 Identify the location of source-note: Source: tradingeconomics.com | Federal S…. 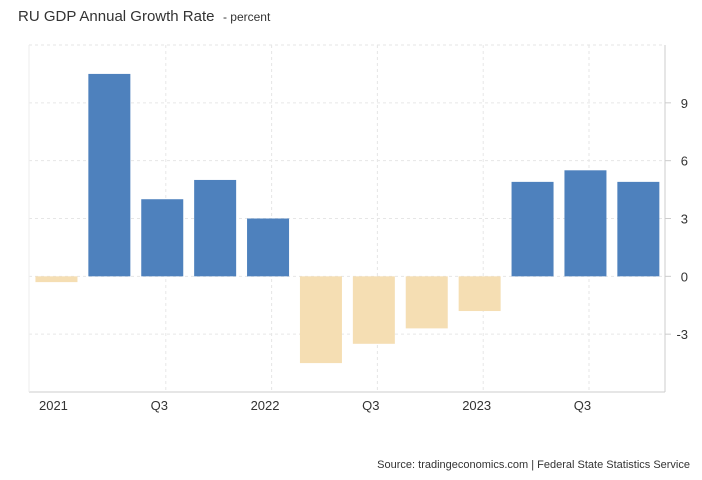
(533, 465).